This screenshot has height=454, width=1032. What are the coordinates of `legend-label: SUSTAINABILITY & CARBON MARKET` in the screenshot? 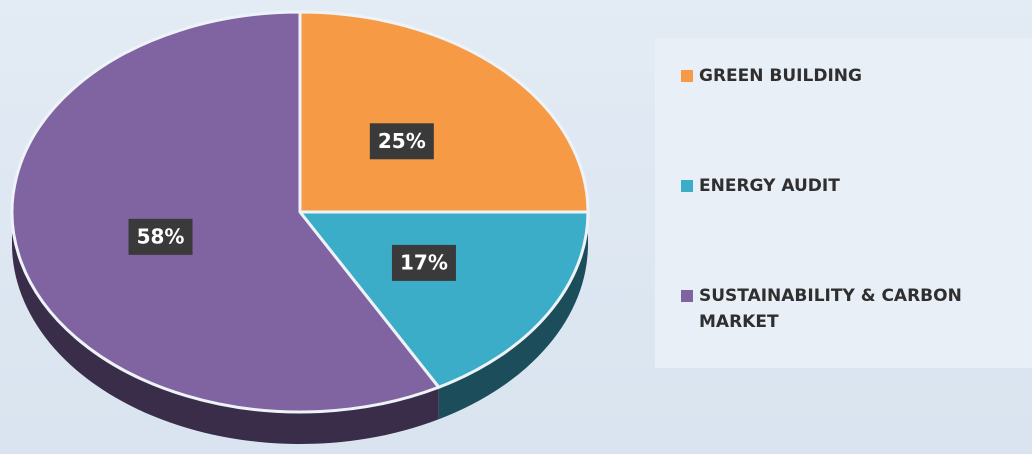 It's located at (830, 309).